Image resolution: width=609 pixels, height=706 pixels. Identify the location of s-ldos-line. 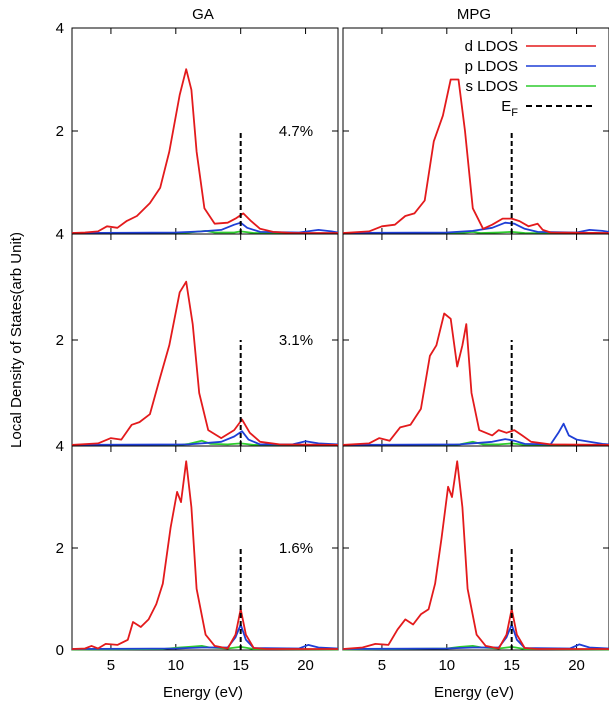
(475, 233).